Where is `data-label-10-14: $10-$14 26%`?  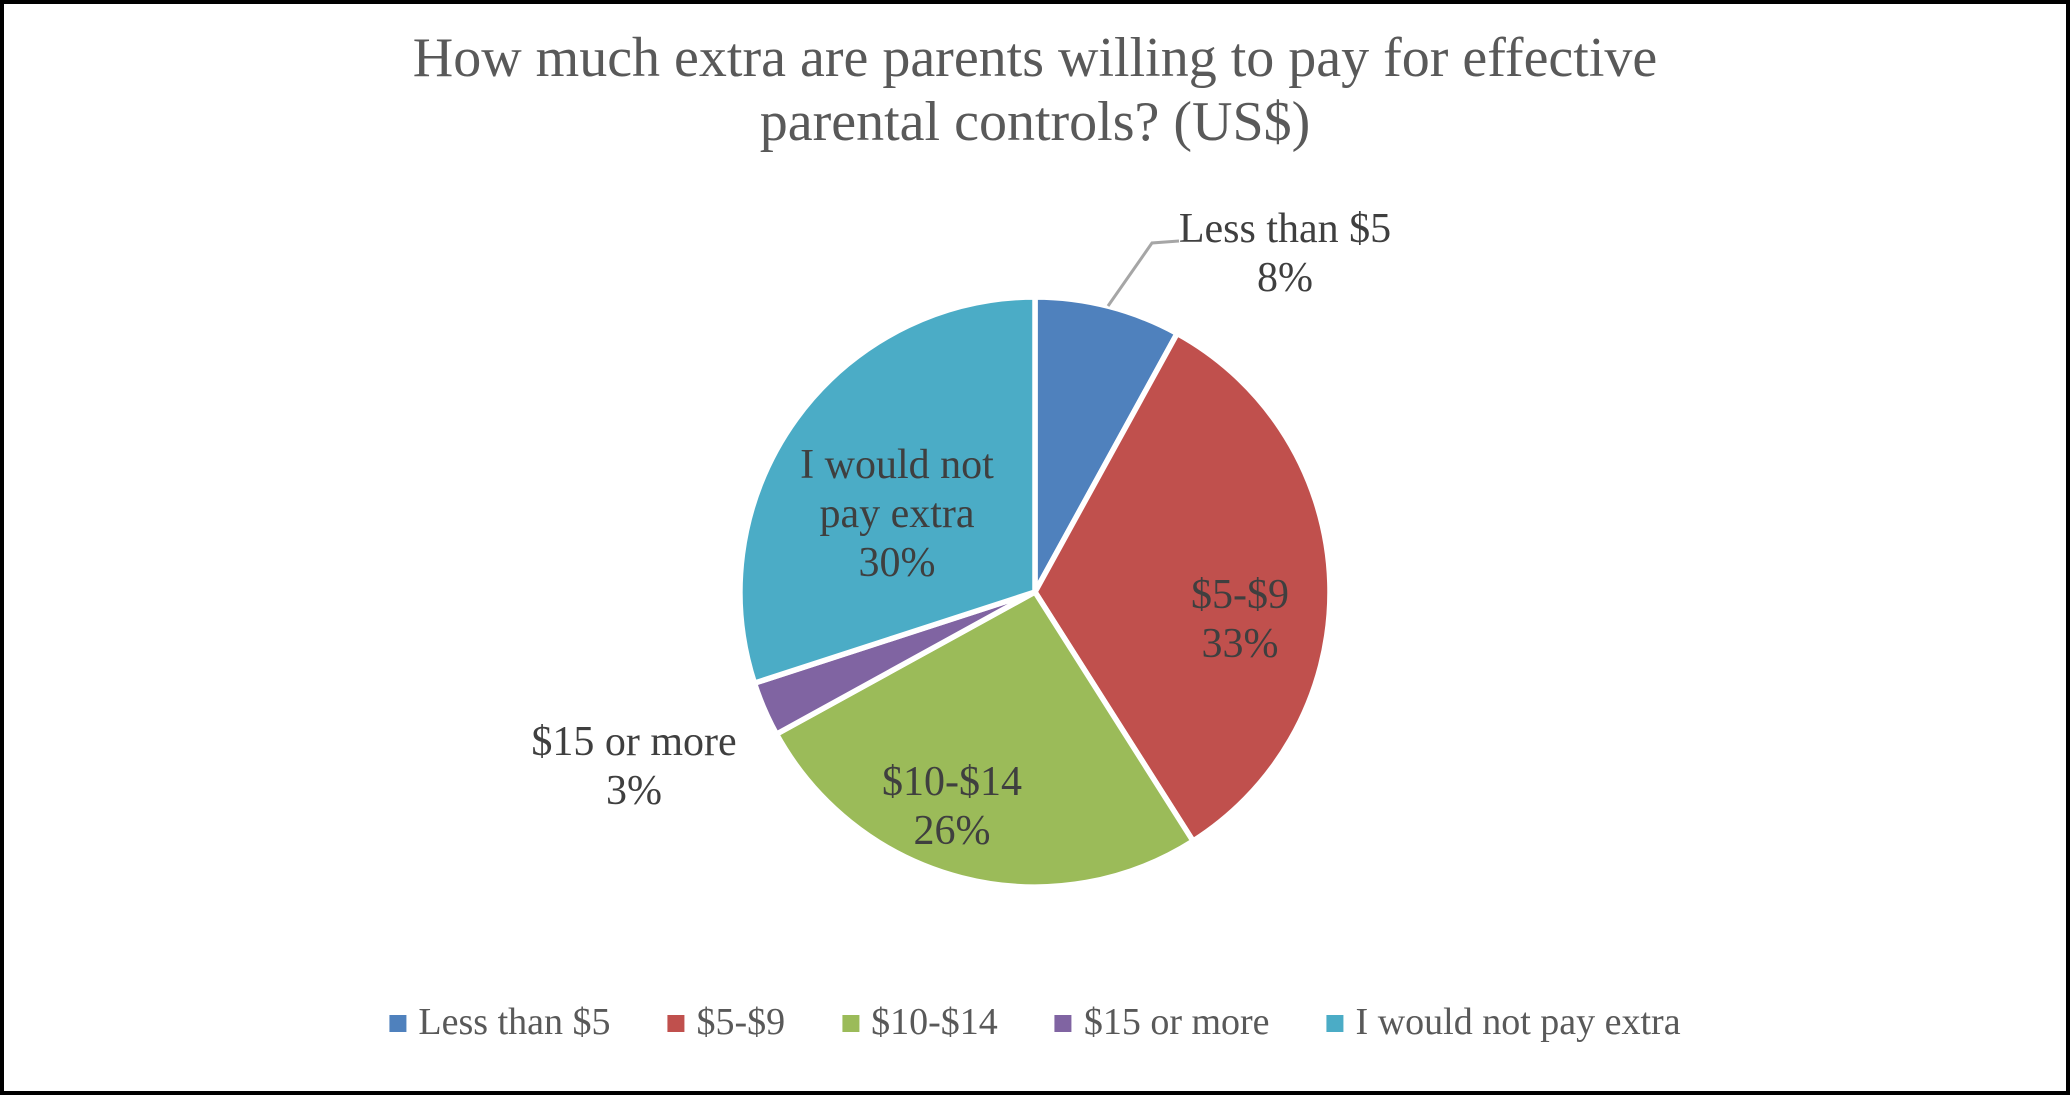 data-label-10-14: $10-$14 26% is located at coordinates (952, 807).